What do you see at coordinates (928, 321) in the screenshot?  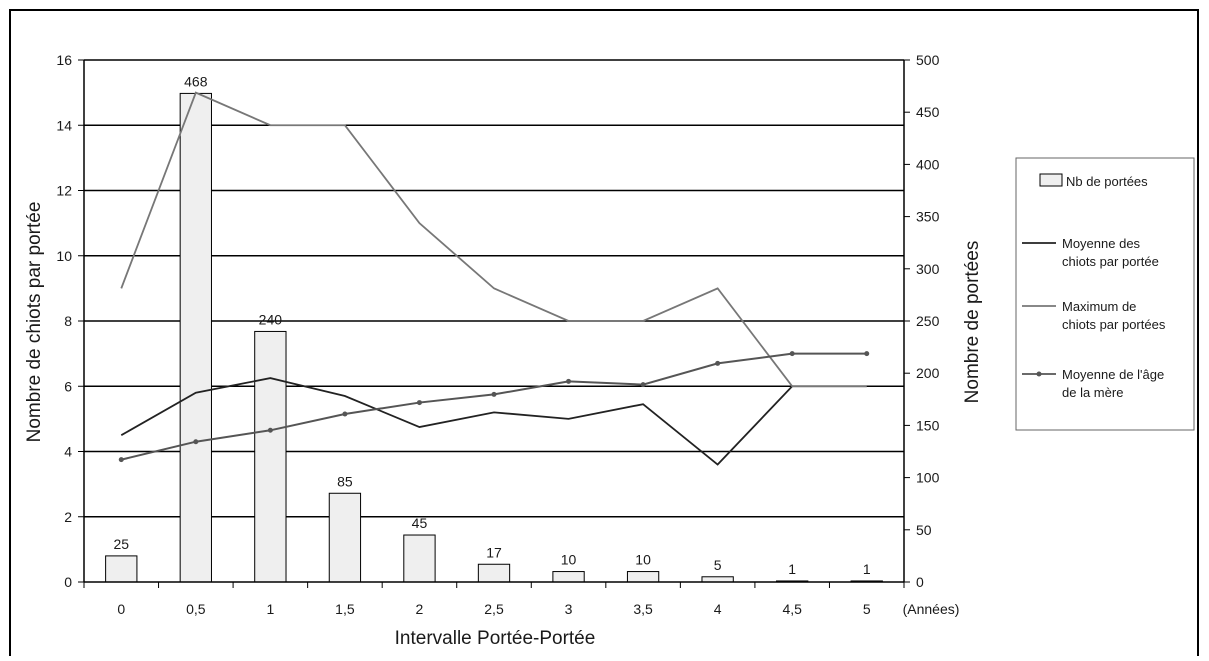 I see `y-right-tick-label: 250` at bounding box center [928, 321].